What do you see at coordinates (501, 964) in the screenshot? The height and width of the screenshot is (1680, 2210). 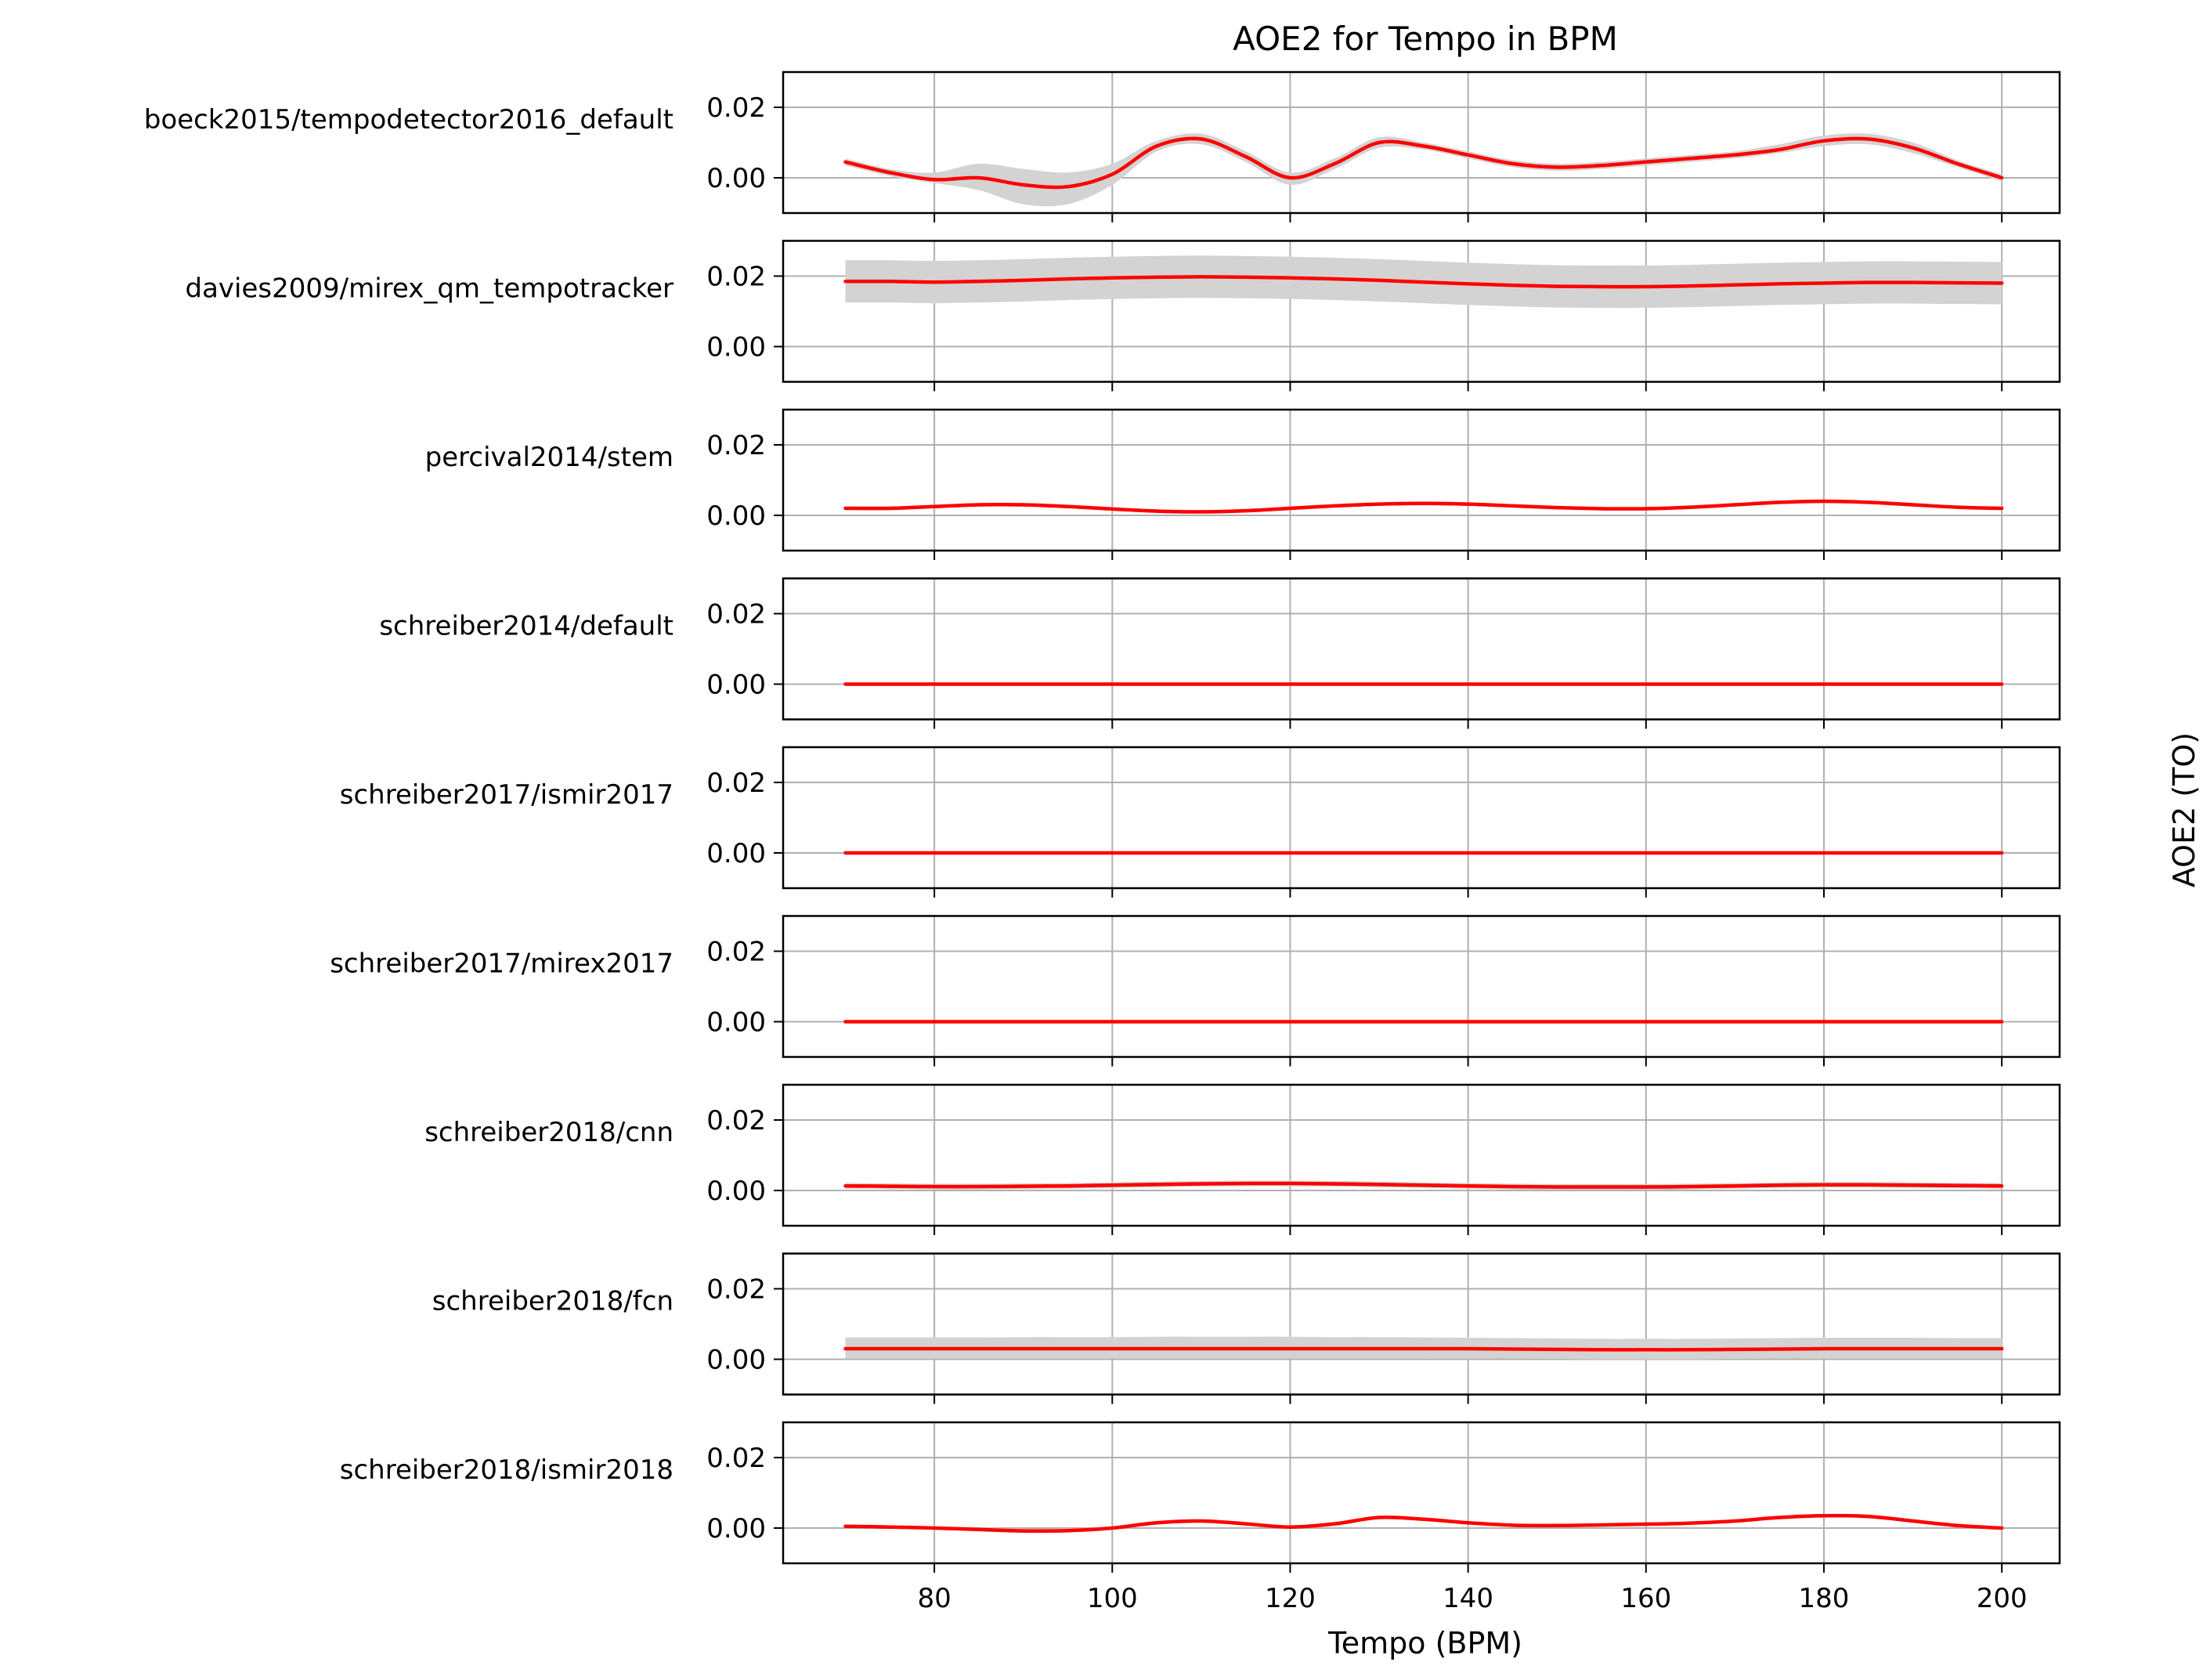 I see `series-label: schreiber2017/mirex2017` at bounding box center [501, 964].